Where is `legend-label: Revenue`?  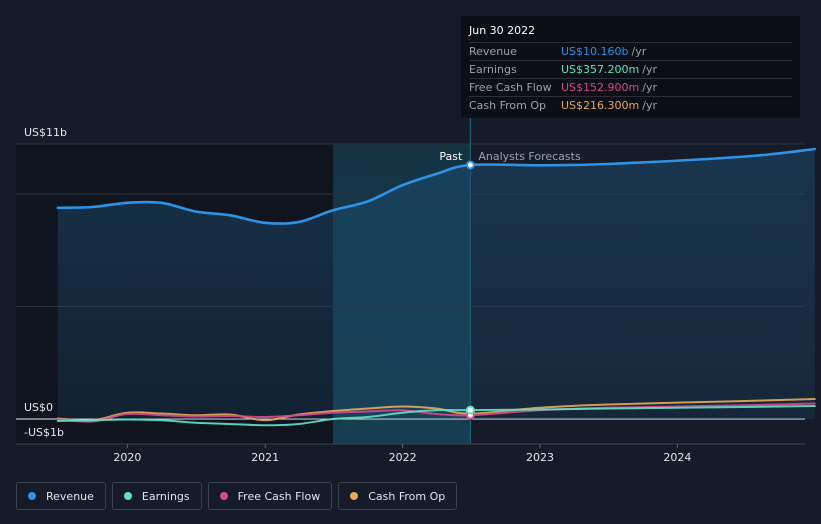 legend-label: Revenue is located at coordinates (70, 496).